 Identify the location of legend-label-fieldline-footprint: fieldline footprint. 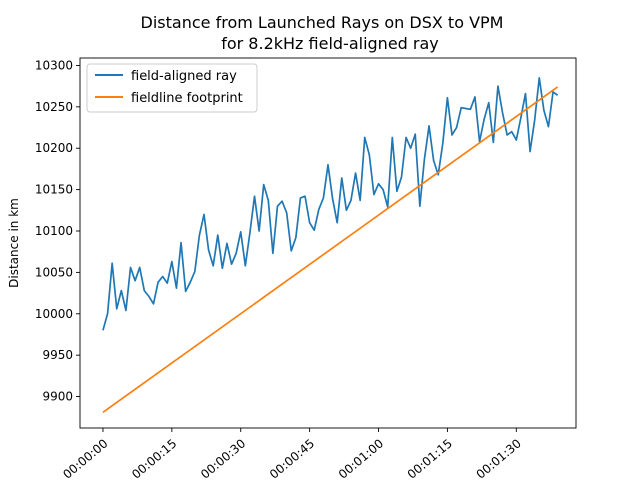
(187, 98).